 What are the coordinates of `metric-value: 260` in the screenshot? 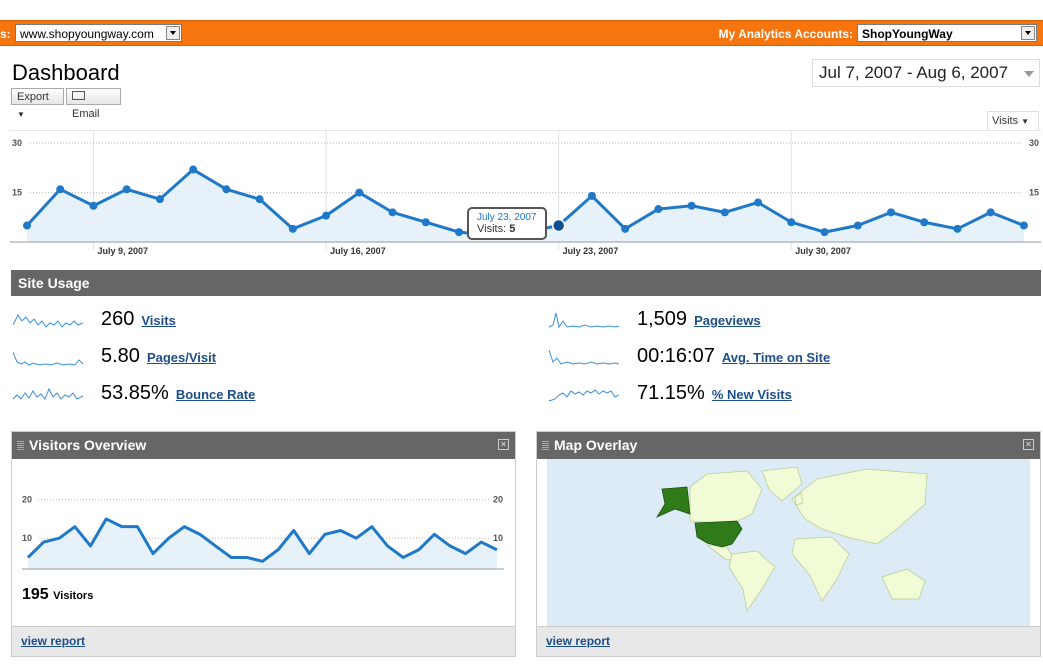 It's located at (118, 319).